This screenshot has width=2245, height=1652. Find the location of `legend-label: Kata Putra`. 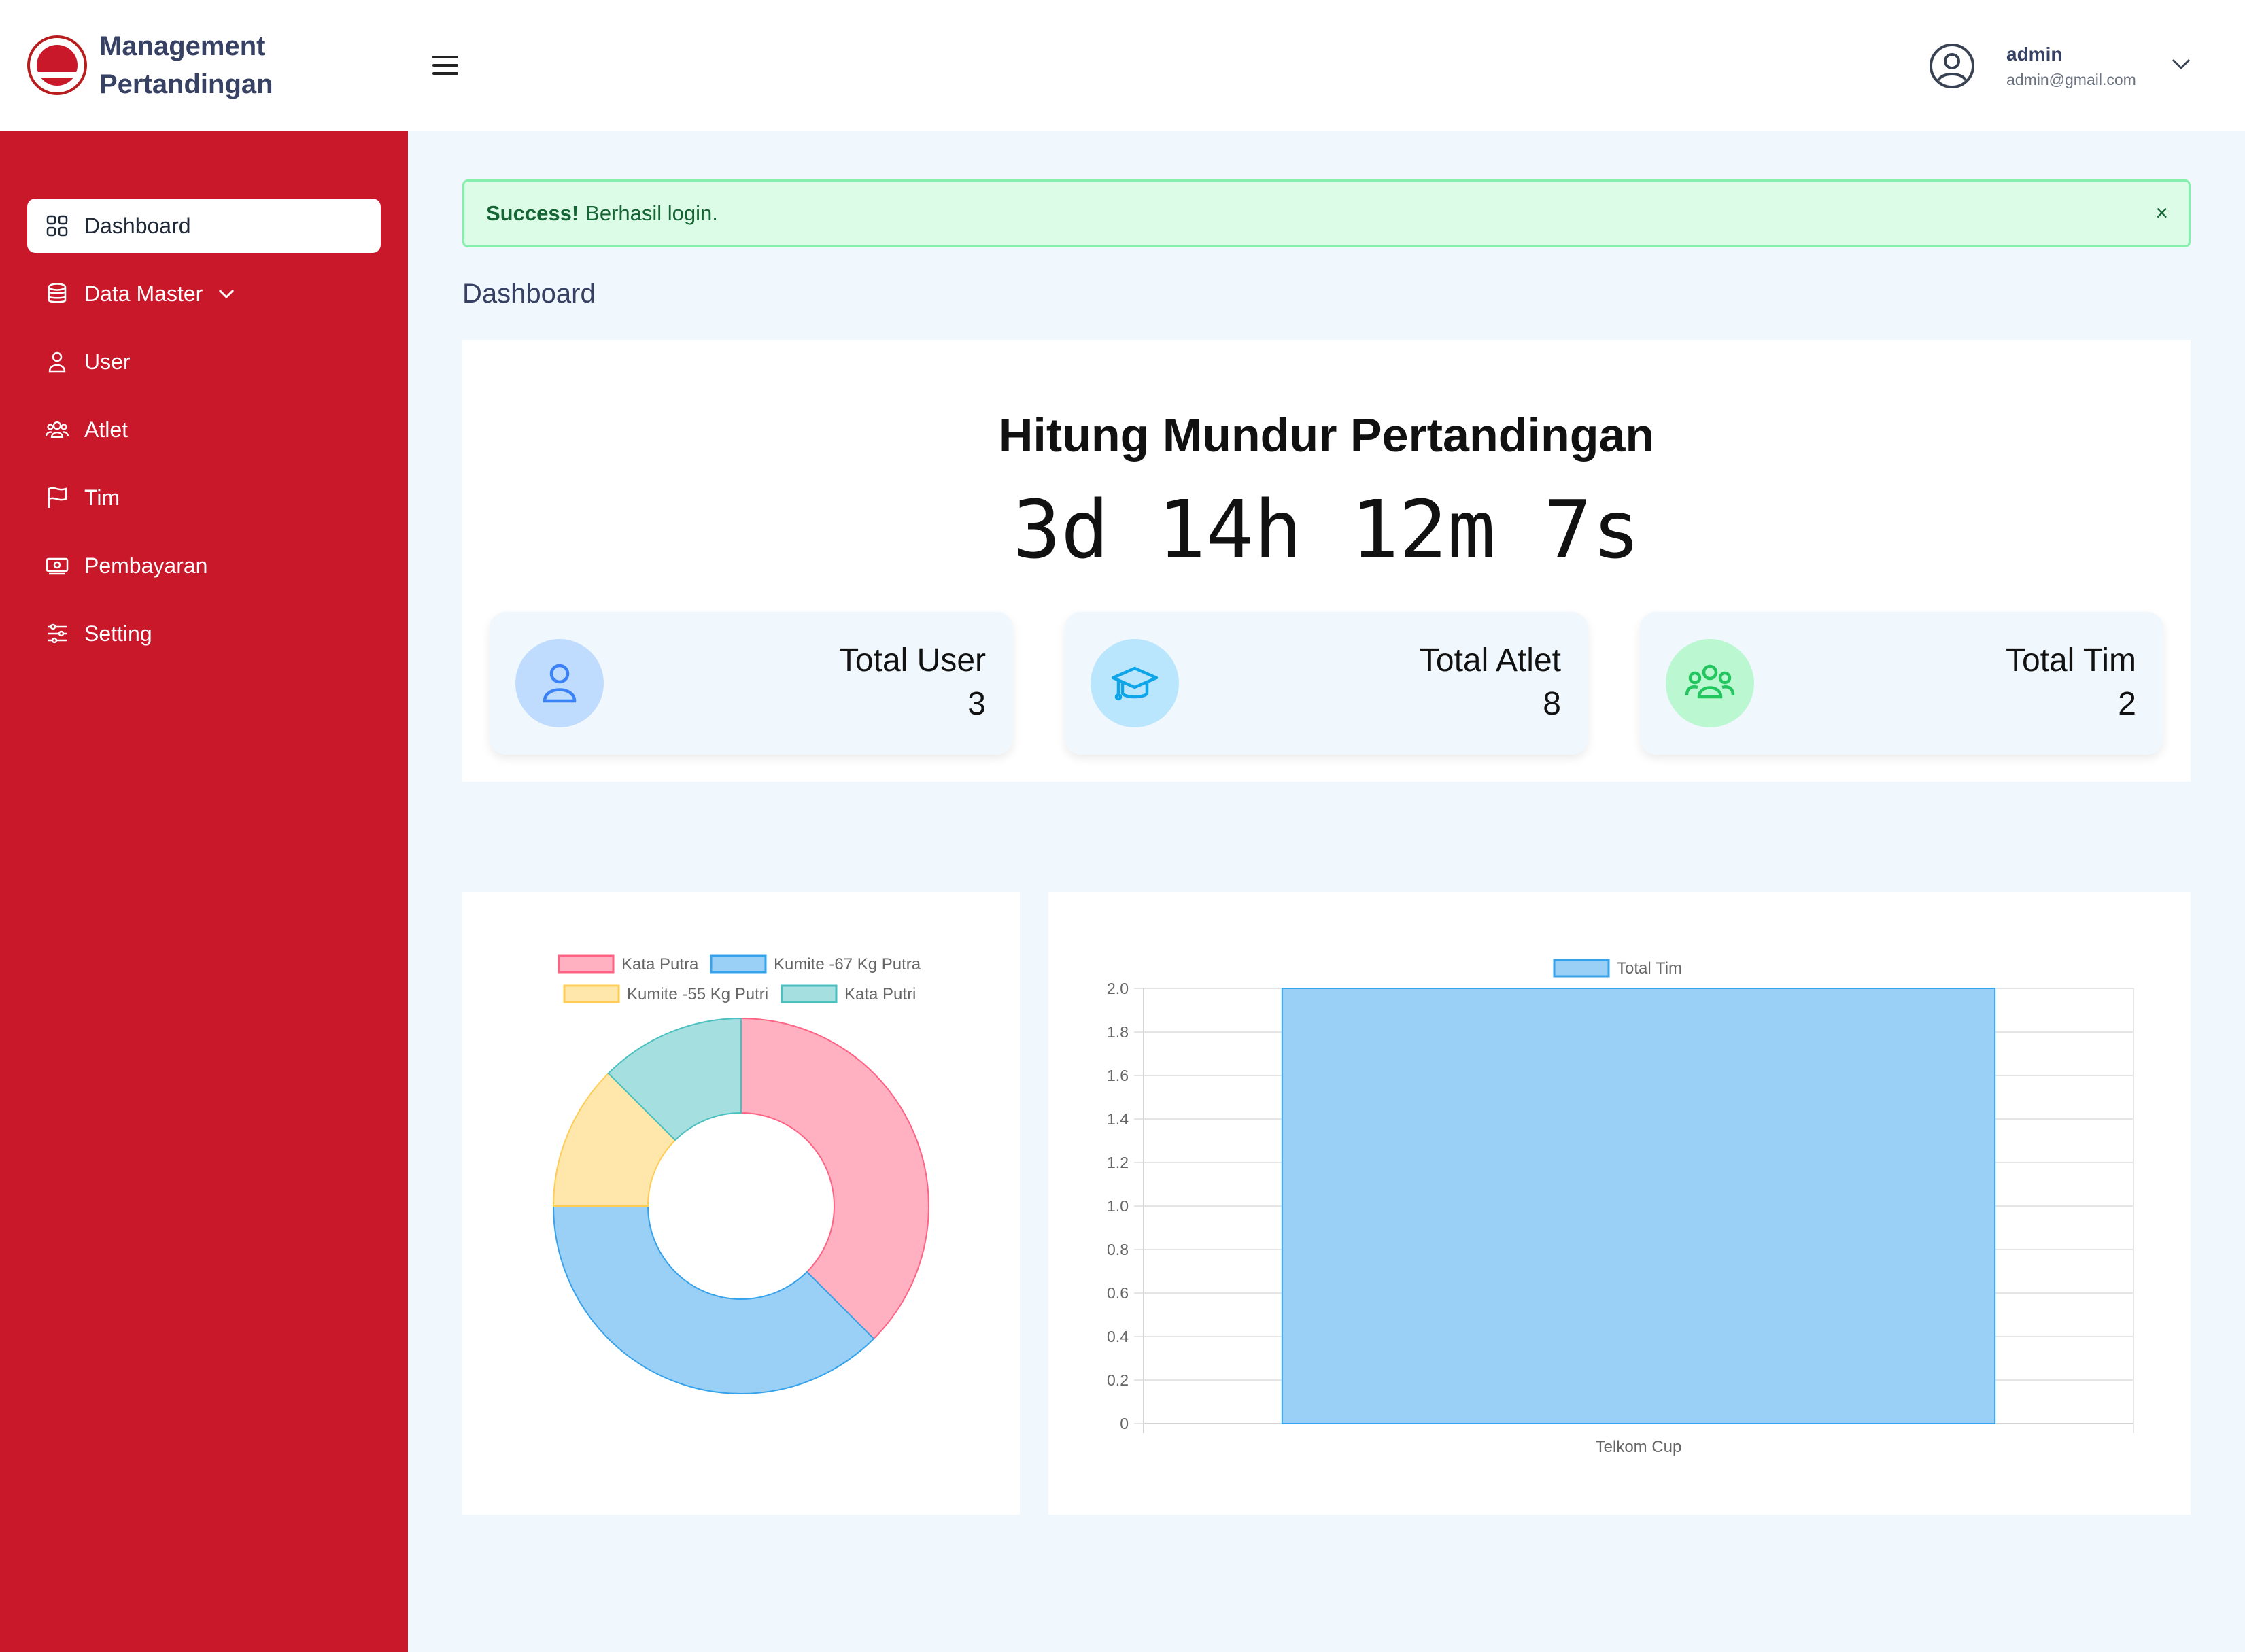

legend-label: Kata Putra is located at coordinates (660, 964).